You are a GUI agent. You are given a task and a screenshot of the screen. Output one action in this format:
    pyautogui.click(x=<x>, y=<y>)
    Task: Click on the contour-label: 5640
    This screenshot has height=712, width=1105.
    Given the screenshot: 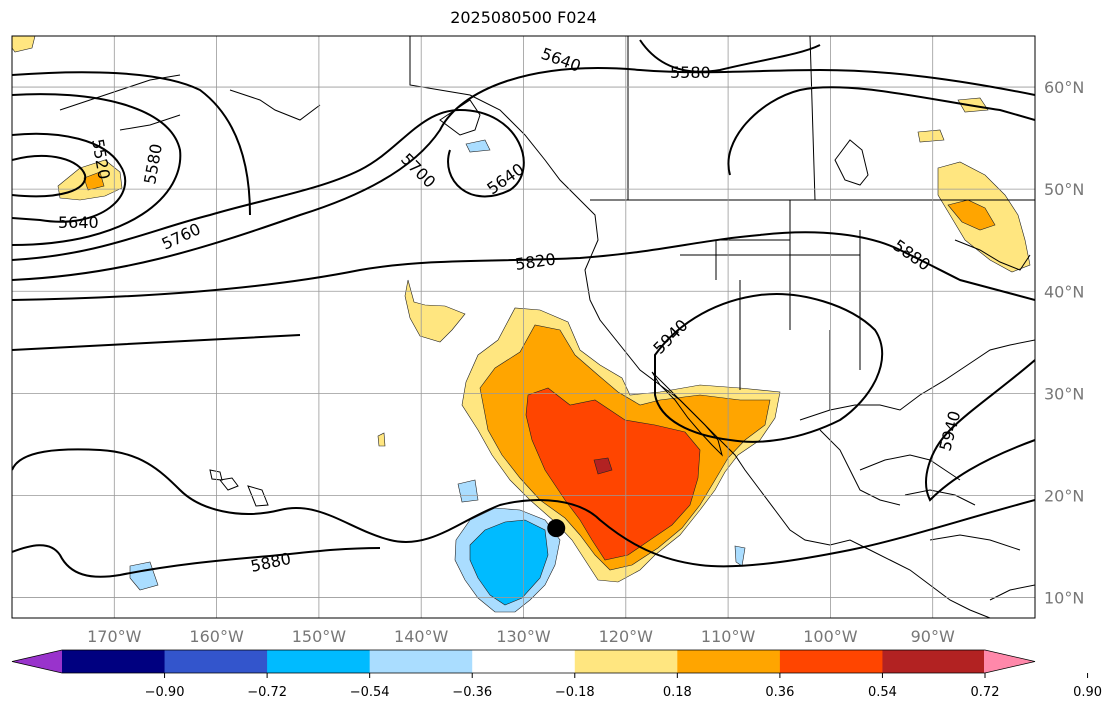 What is the action you would take?
    pyautogui.click(x=78, y=222)
    